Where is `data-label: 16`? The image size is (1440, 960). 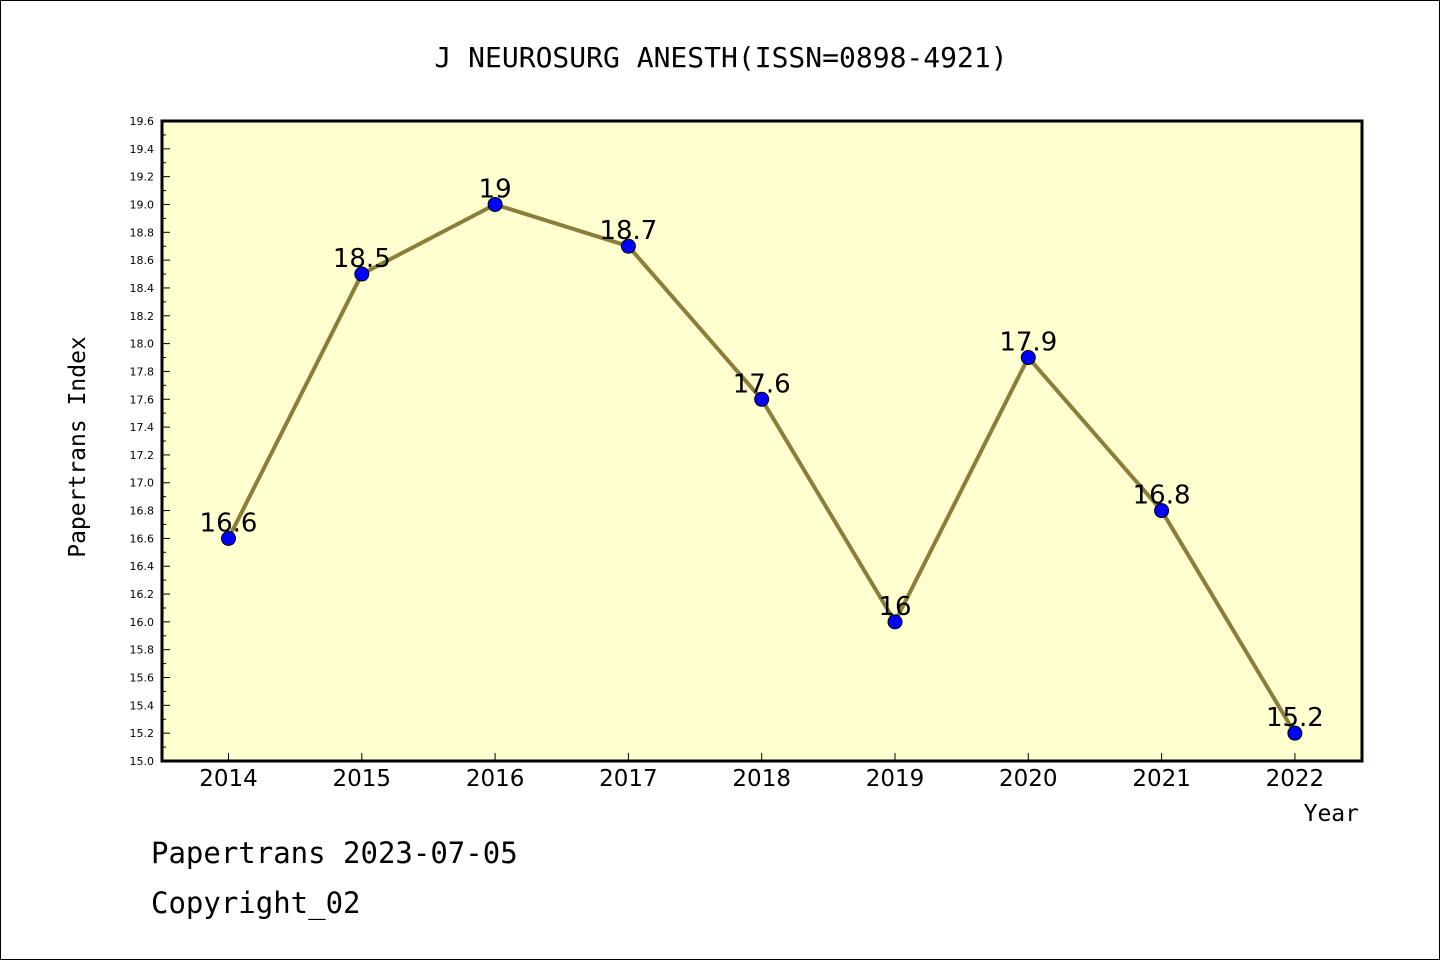 data-label: 16 is located at coordinates (894, 607).